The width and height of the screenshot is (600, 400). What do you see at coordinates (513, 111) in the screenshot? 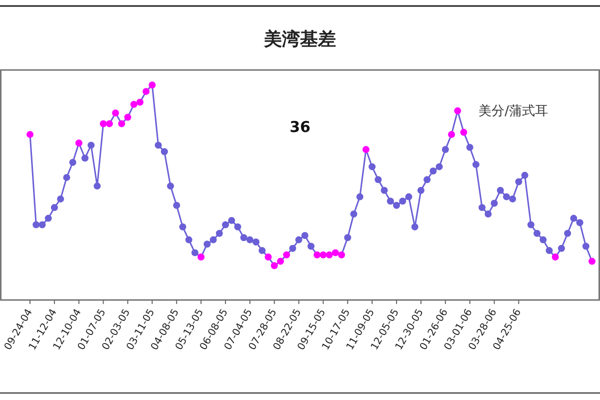
I see `y-axis-title: 美分/蒲式耳` at bounding box center [513, 111].